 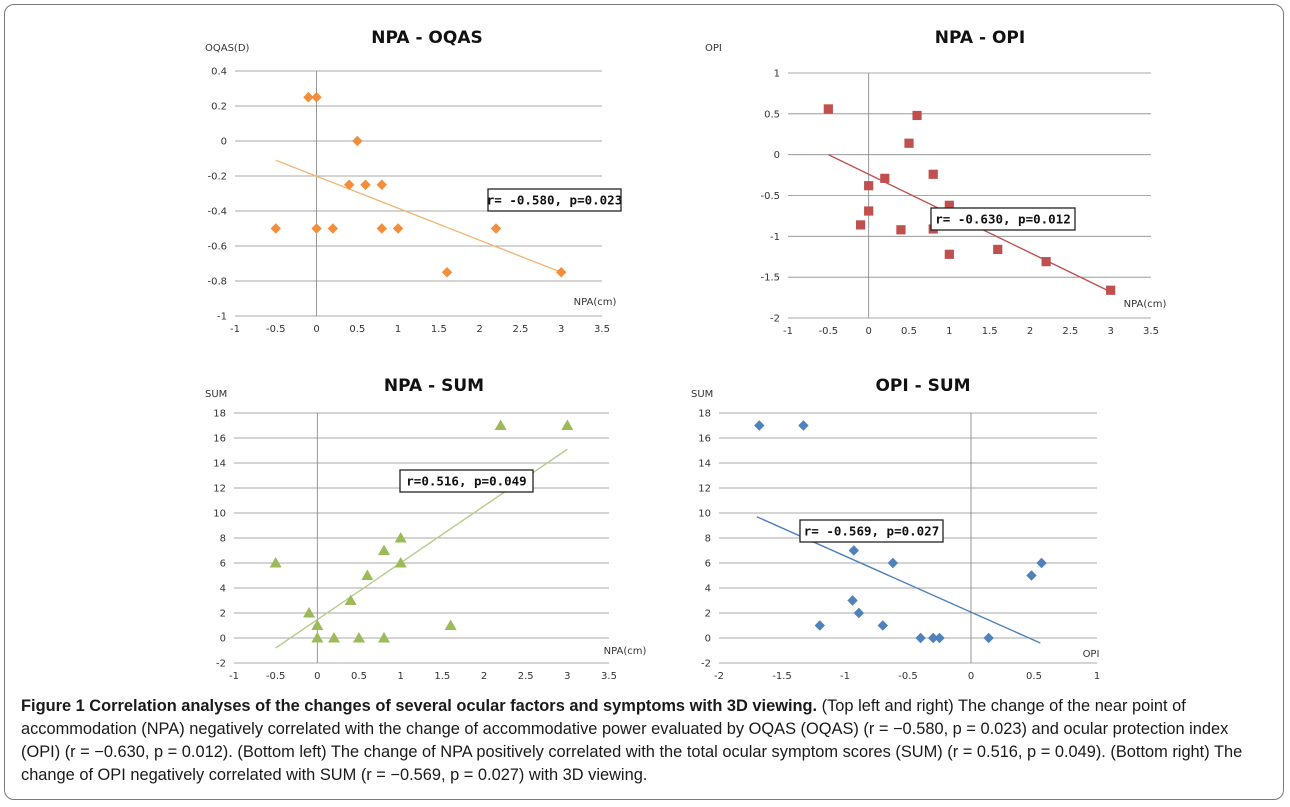 What do you see at coordinates (223, 614) in the screenshot?
I see `y-tick-label: 2` at bounding box center [223, 614].